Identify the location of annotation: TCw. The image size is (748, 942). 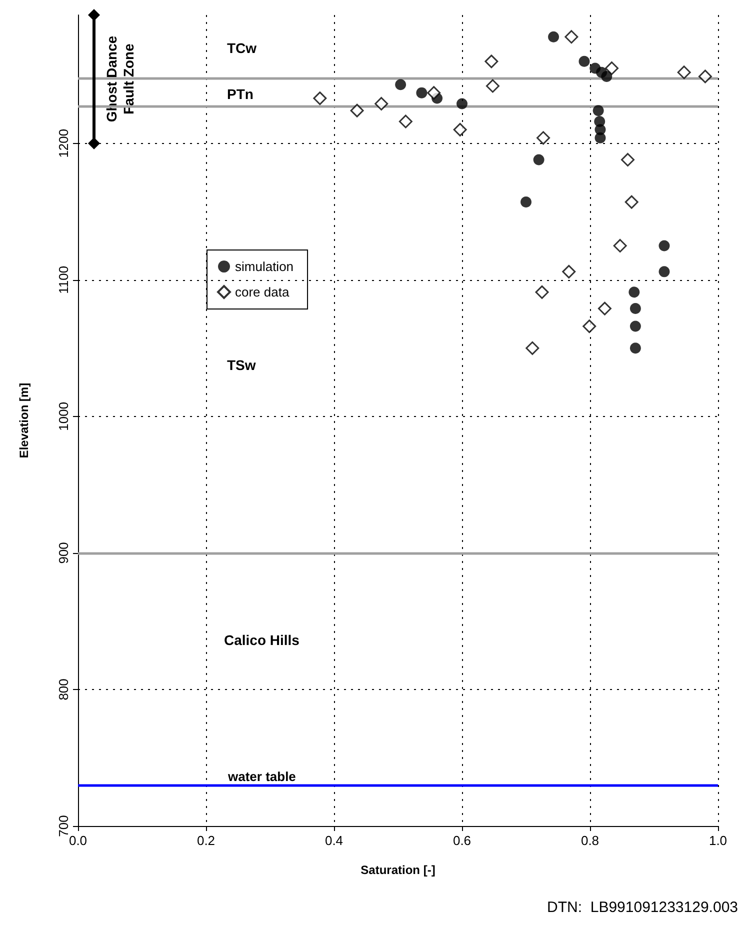
(242, 48).